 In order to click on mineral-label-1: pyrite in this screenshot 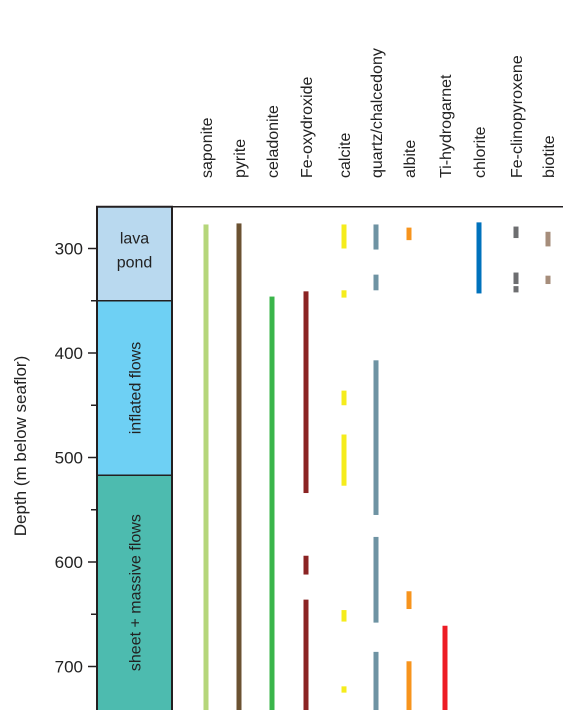, I will do `click(240, 158)`.